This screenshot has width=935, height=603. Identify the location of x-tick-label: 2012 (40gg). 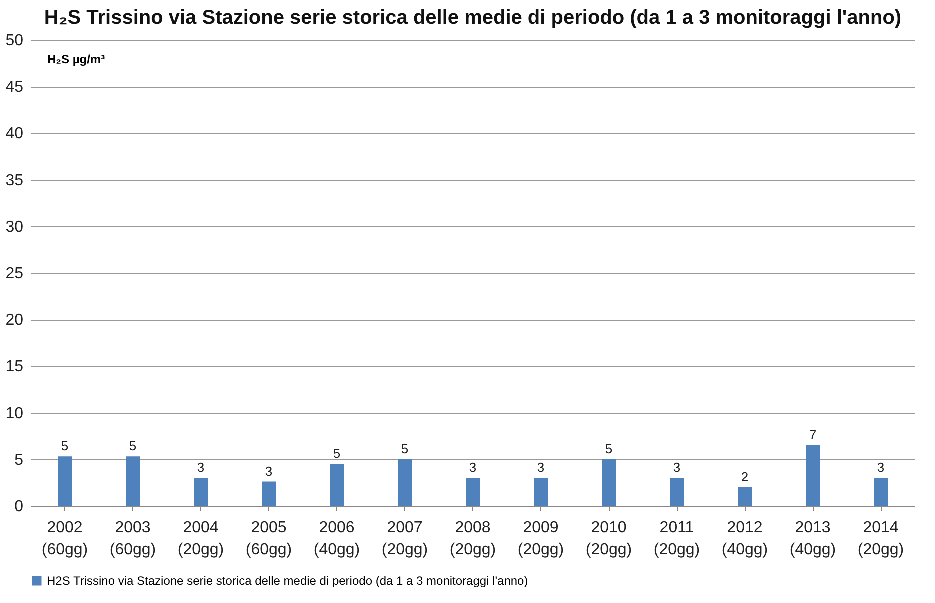
(745, 539).